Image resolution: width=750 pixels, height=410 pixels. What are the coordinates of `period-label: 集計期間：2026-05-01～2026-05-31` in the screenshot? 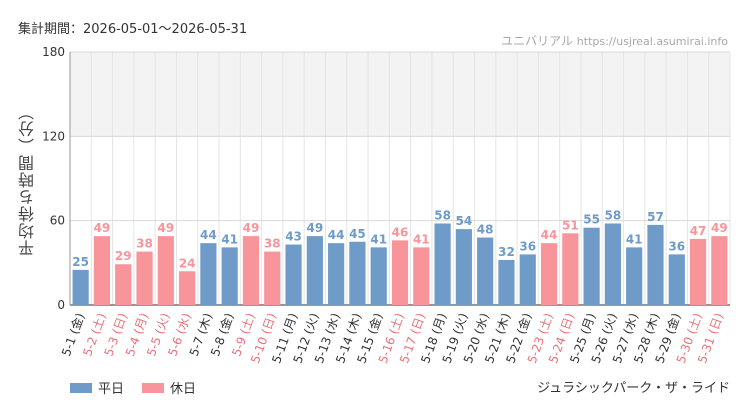 It's located at (133, 29).